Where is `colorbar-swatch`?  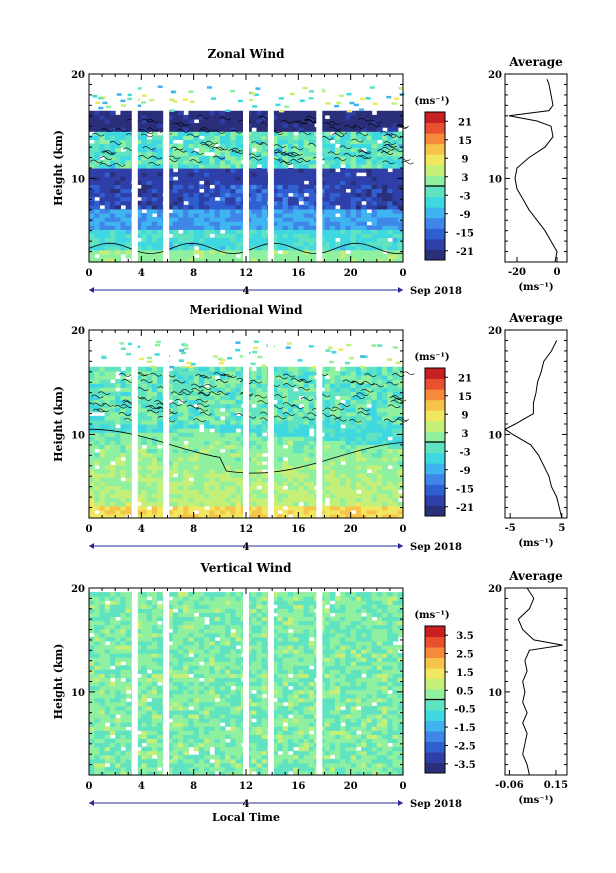 colorbar-swatch is located at coordinates (435, 500).